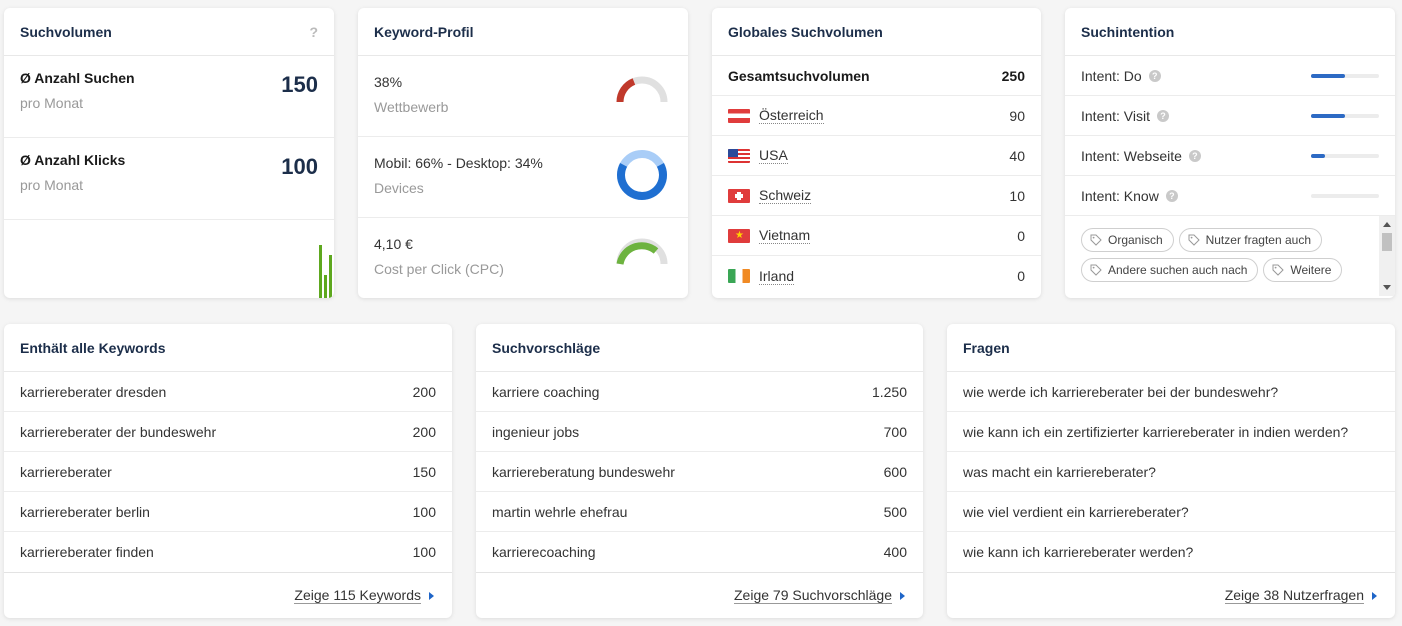  What do you see at coordinates (777, 276) in the screenshot?
I see `country-name: Irland` at bounding box center [777, 276].